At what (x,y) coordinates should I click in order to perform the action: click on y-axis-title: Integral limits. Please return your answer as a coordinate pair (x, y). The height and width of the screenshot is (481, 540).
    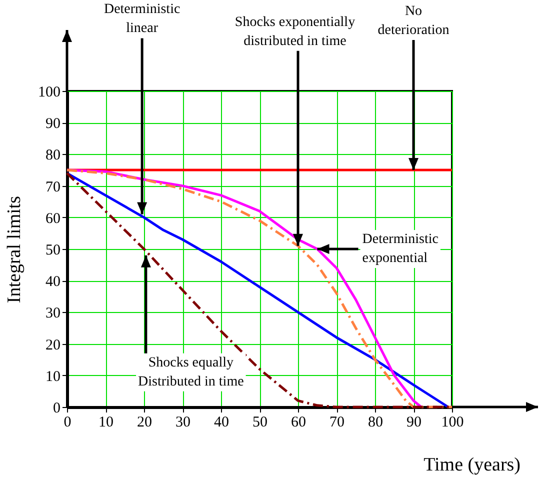
    Looking at the image, I should click on (14, 250).